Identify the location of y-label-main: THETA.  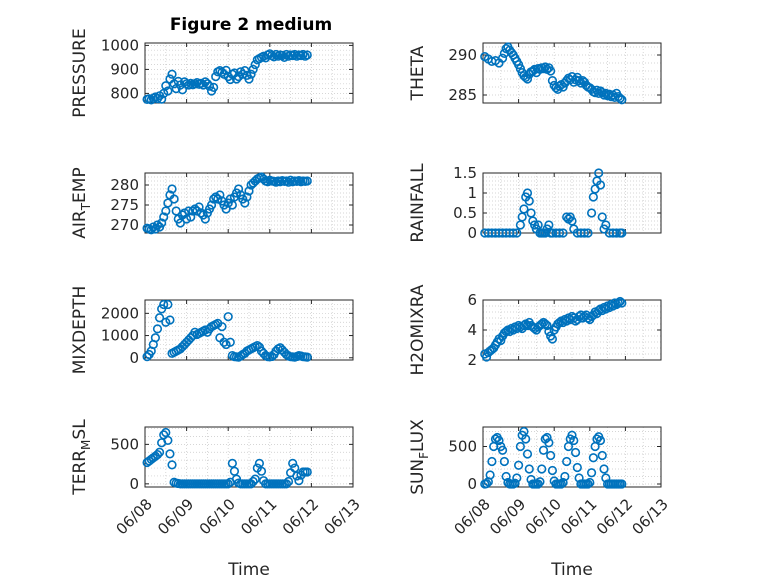
(418, 73).